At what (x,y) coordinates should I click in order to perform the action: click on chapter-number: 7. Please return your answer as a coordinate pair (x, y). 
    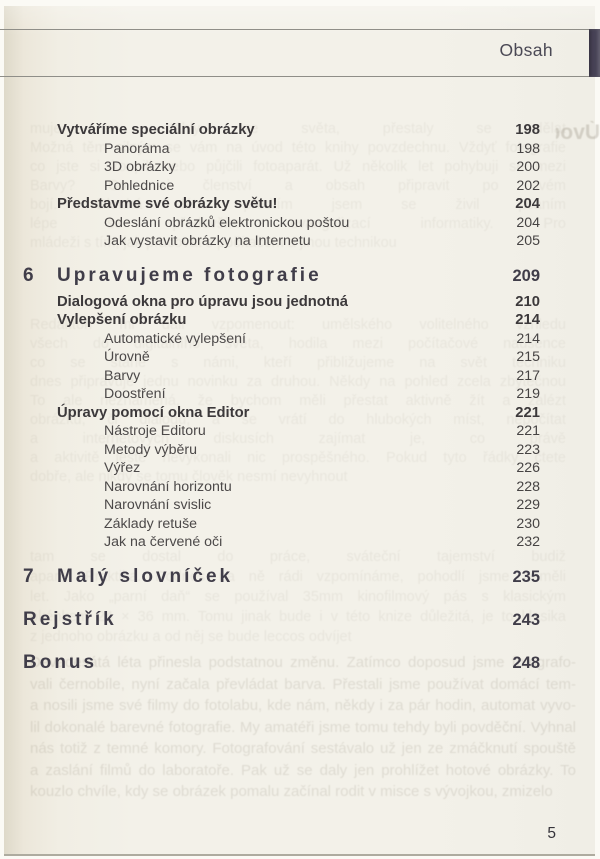
    Looking at the image, I should click on (28, 576).